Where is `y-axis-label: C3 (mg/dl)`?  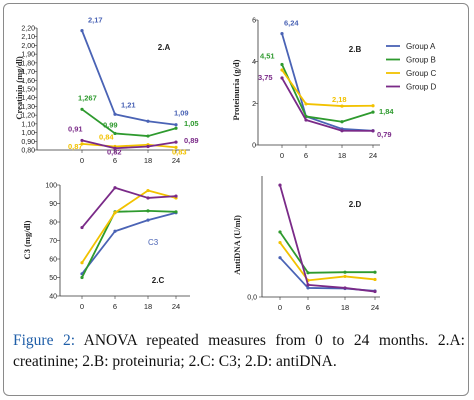 y-axis-label: C3 (mg/dl) is located at coordinates (27, 239).